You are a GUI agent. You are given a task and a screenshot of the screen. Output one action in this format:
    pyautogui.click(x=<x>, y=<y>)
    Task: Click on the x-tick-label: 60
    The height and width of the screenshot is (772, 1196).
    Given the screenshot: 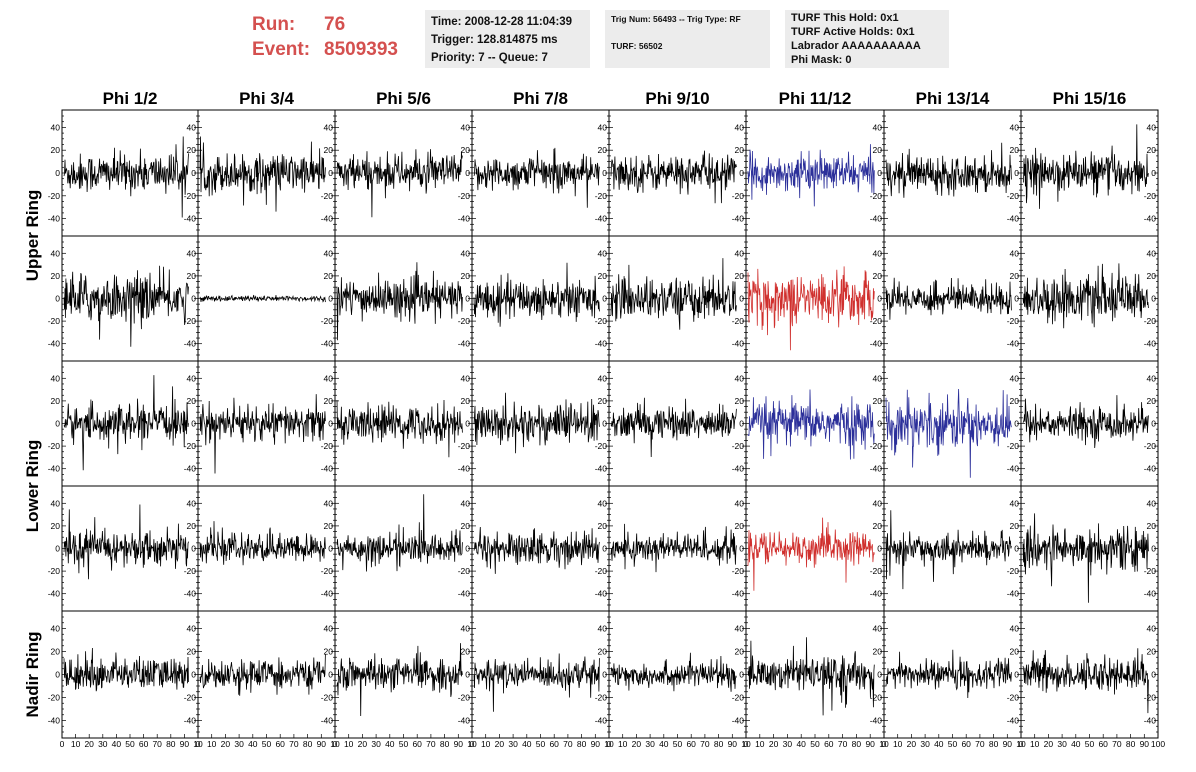 What is the action you would take?
    pyautogui.click(x=966, y=744)
    